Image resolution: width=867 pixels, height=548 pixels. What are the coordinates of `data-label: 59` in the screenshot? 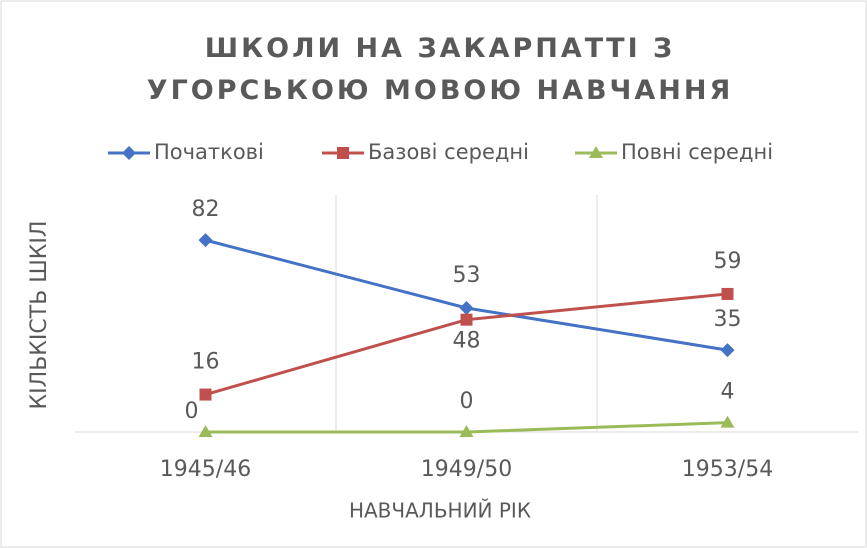 It's located at (728, 261).